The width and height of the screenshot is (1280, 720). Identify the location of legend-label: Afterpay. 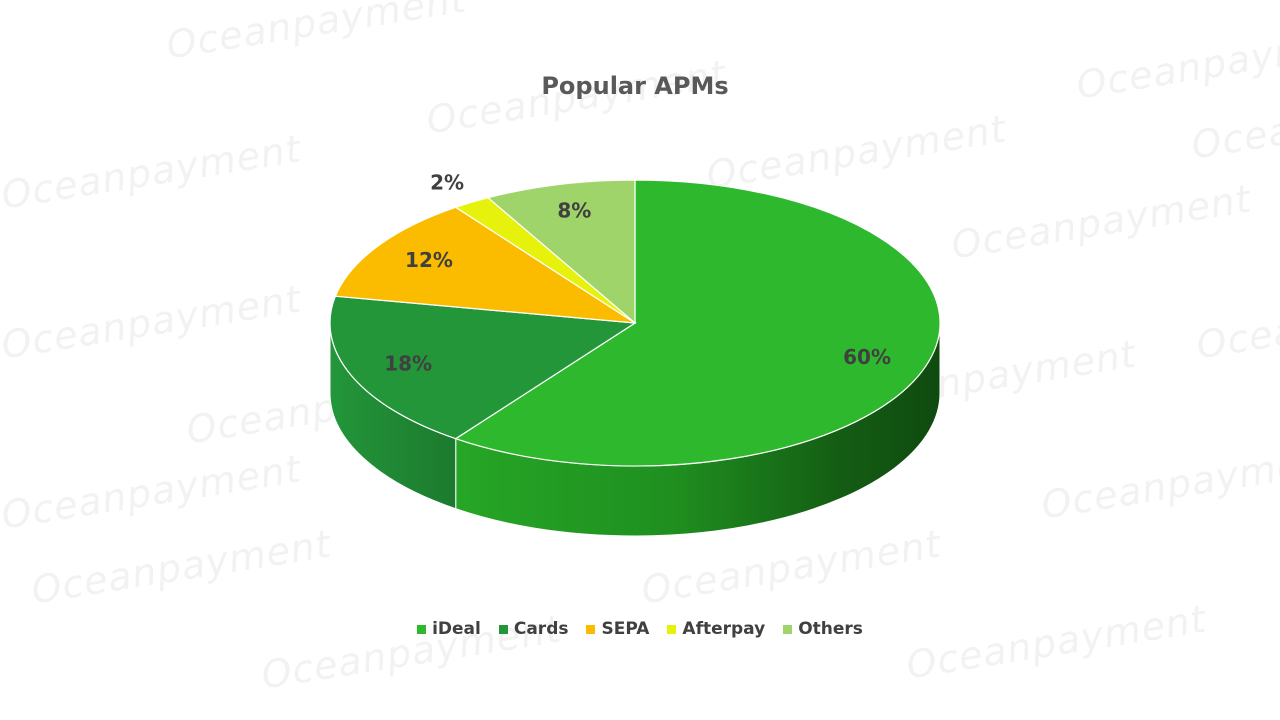
(724, 629).